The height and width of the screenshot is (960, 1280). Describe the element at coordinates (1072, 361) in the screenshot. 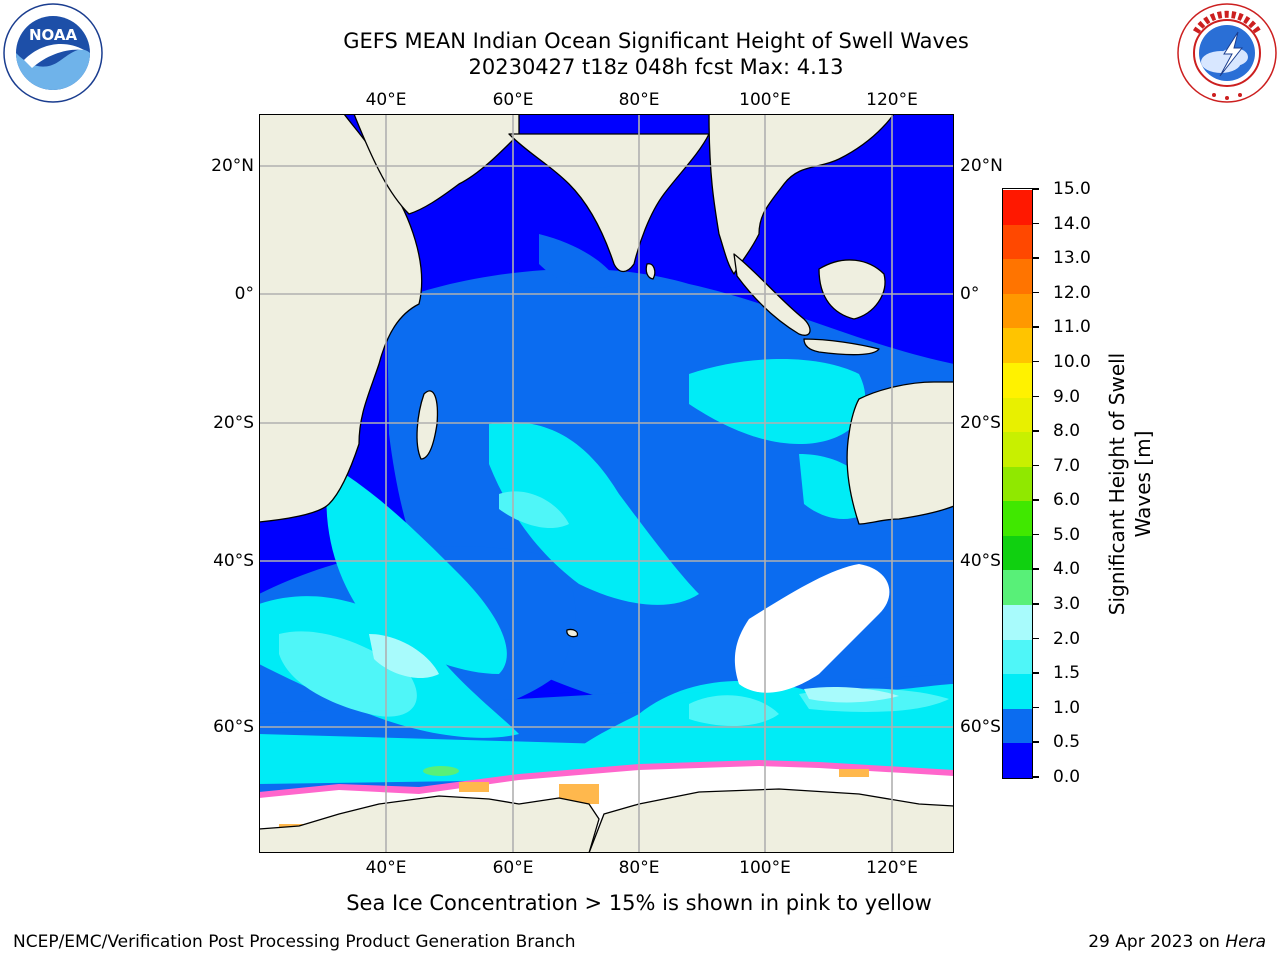

I see `colorbar-tick-label: 10.0` at that location.